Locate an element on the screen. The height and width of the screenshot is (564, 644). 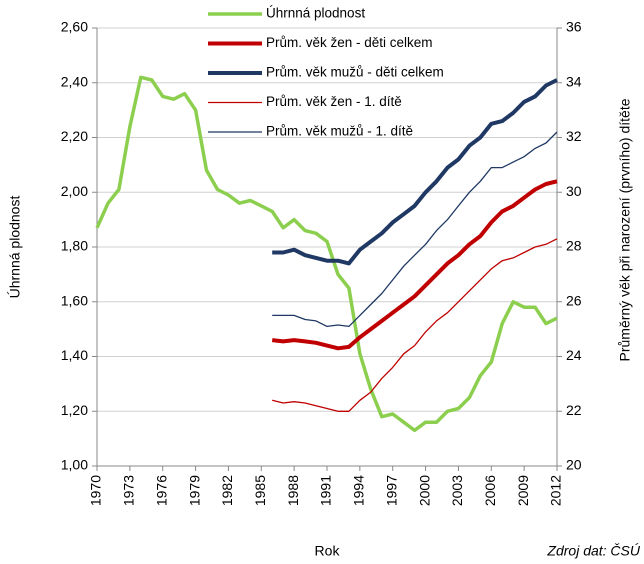
x-axis-label: Rok is located at coordinates (328, 551).